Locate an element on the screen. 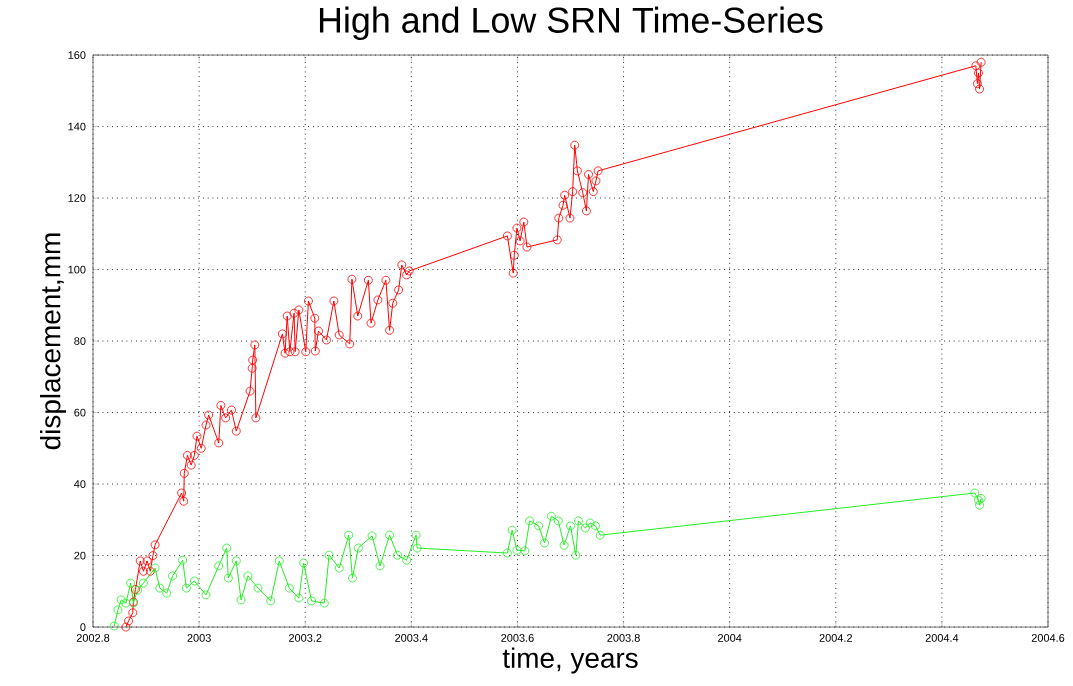 This screenshot has height=686, width=1073. y-tick-label: 40 is located at coordinates (80, 484).